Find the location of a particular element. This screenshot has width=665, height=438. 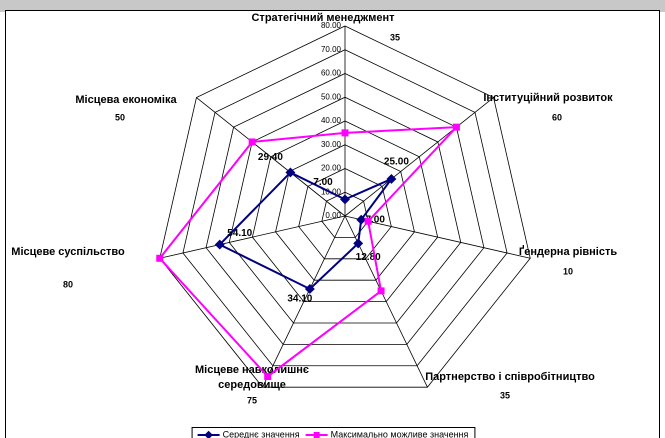

data-label: 60 is located at coordinates (557, 117).